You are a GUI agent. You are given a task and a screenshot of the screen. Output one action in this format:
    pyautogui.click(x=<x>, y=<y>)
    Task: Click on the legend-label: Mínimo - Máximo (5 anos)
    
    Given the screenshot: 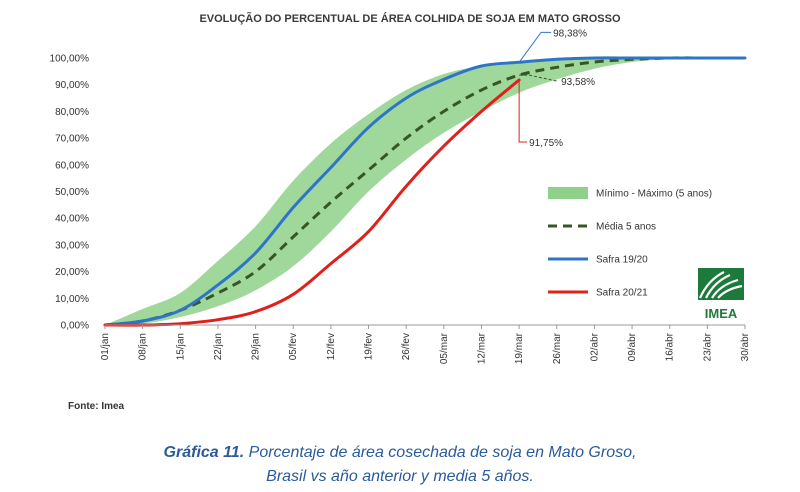 What is the action you would take?
    pyautogui.click(x=654, y=194)
    